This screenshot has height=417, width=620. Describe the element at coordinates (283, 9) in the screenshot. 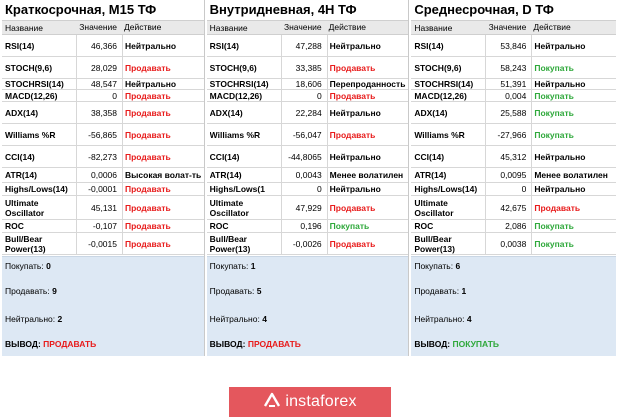

I see `panel-title: Внутридневная, 4H ТФ` at that location.